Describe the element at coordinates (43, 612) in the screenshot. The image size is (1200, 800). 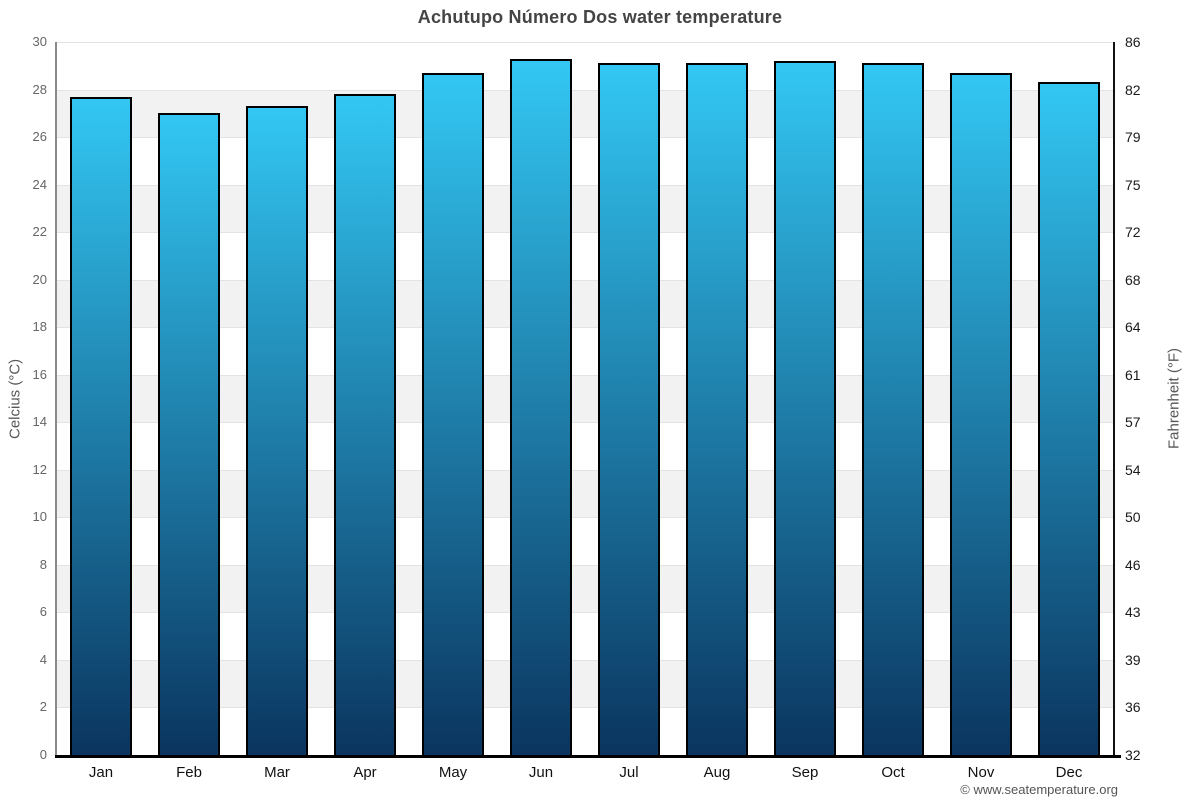
I see `celsius-tick-6: 6` at that location.